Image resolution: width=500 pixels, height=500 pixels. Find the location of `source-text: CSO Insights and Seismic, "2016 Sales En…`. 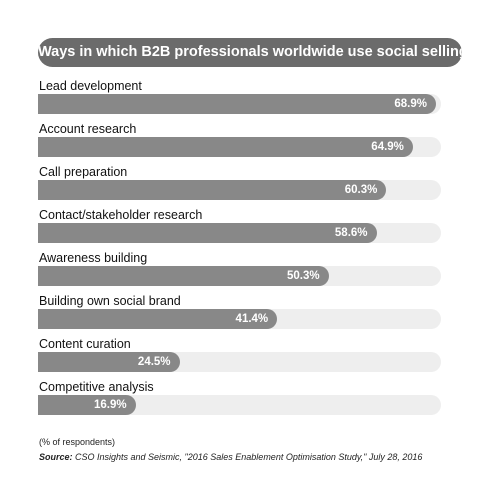

source-text: CSO Insights and Seismic, "2016 Sales En… is located at coordinates (247, 457).